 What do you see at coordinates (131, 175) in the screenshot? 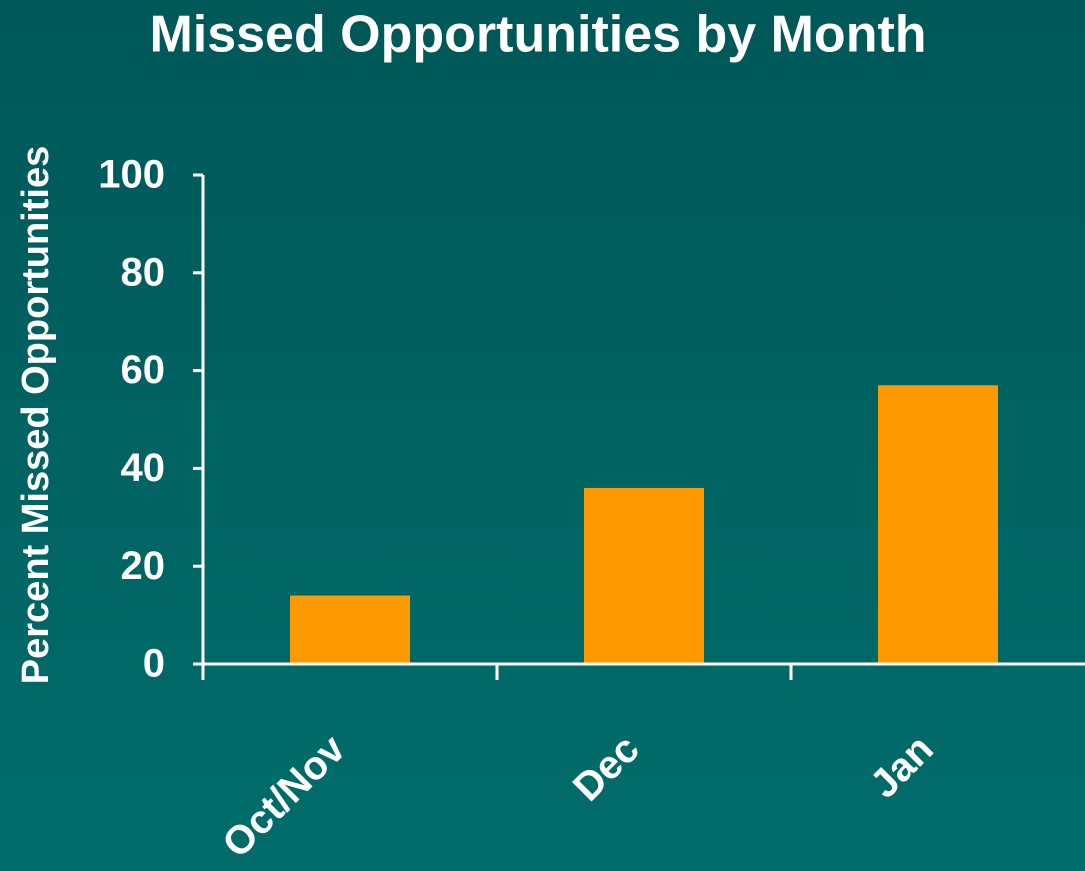
I see `y-tick-label: 100` at bounding box center [131, 175].